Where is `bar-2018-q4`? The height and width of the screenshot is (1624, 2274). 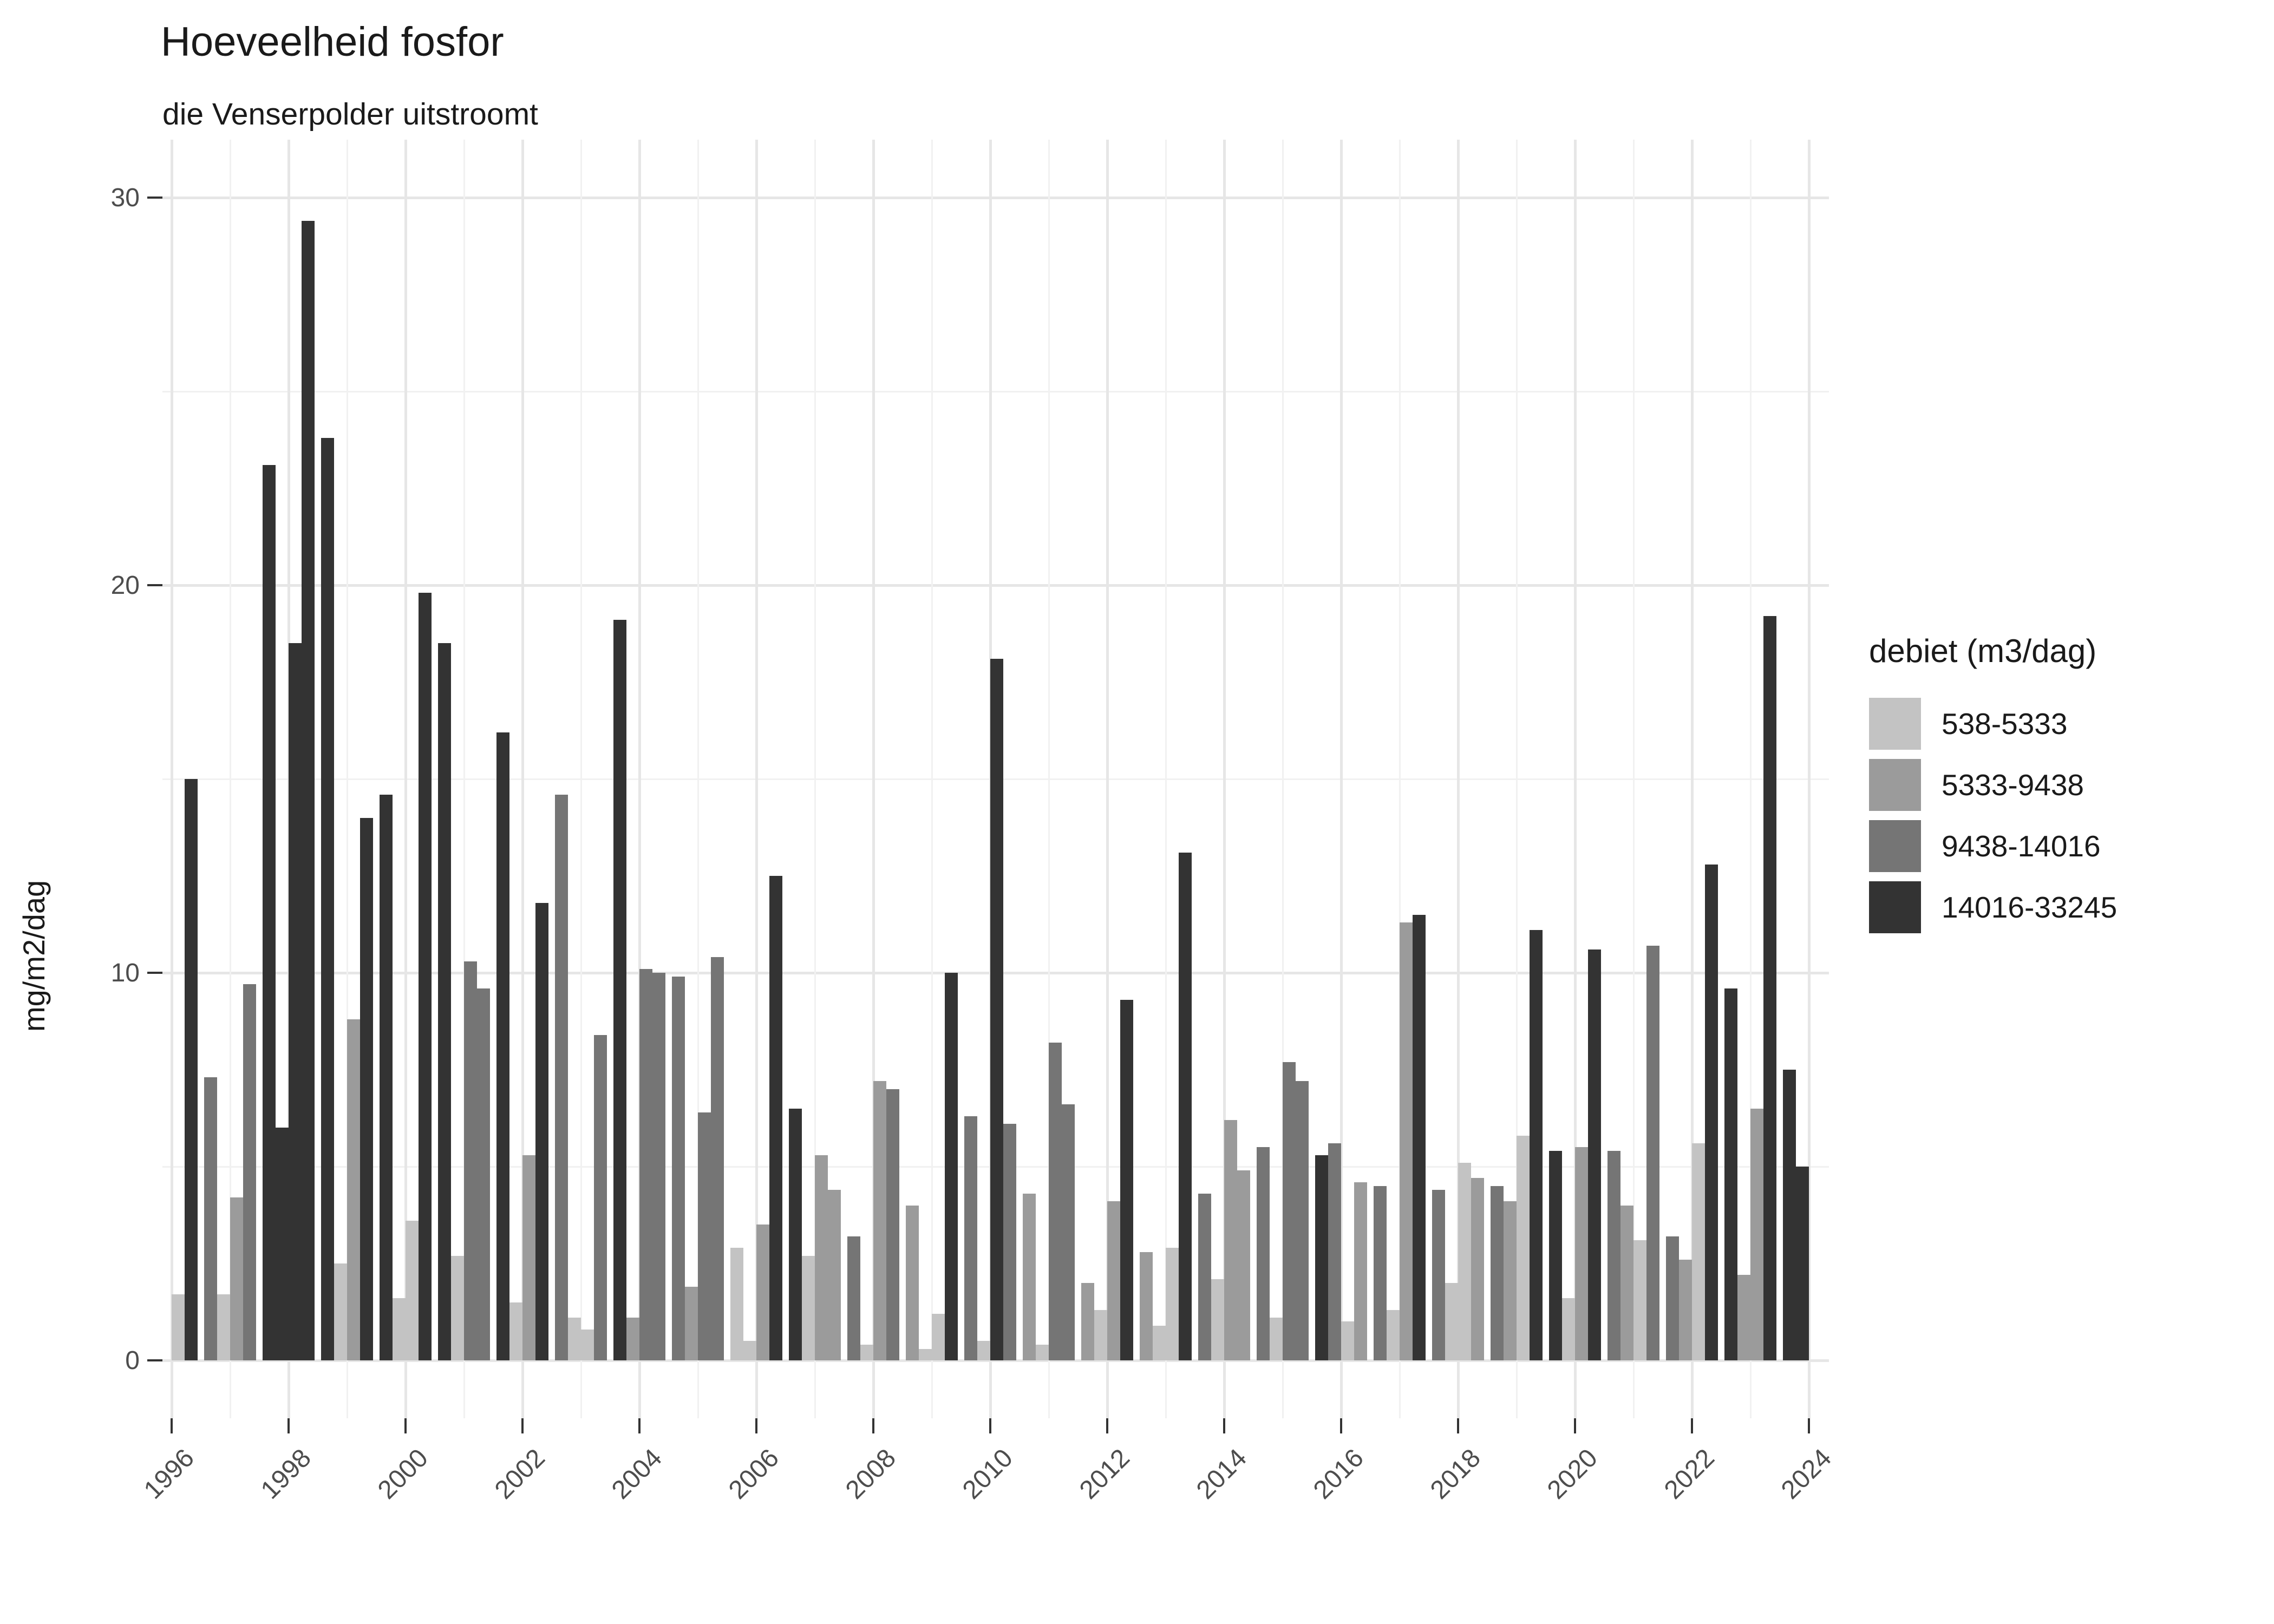 bar-2018-q4 is located at coordinates (1477, 1269).